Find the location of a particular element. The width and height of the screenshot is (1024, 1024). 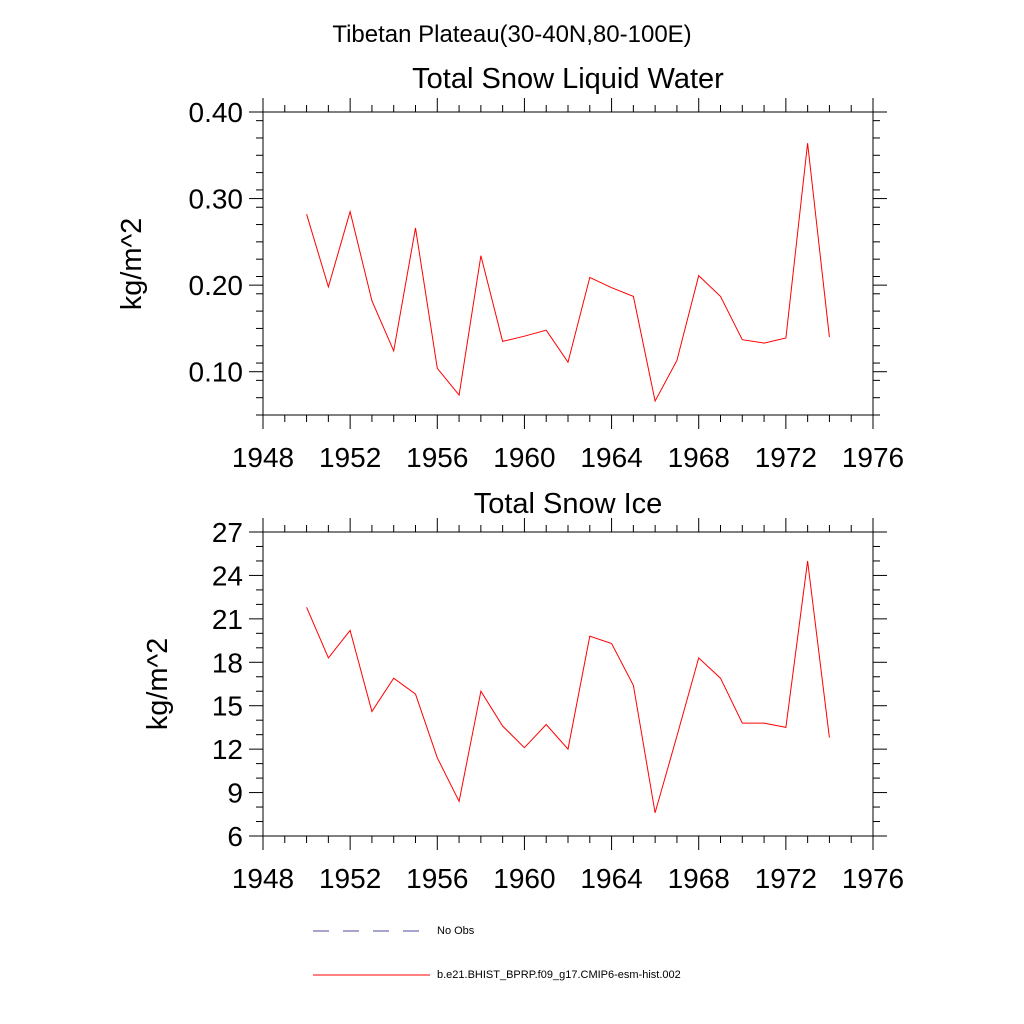

y-tick-label: 24 is located at coordinates (227, 575).